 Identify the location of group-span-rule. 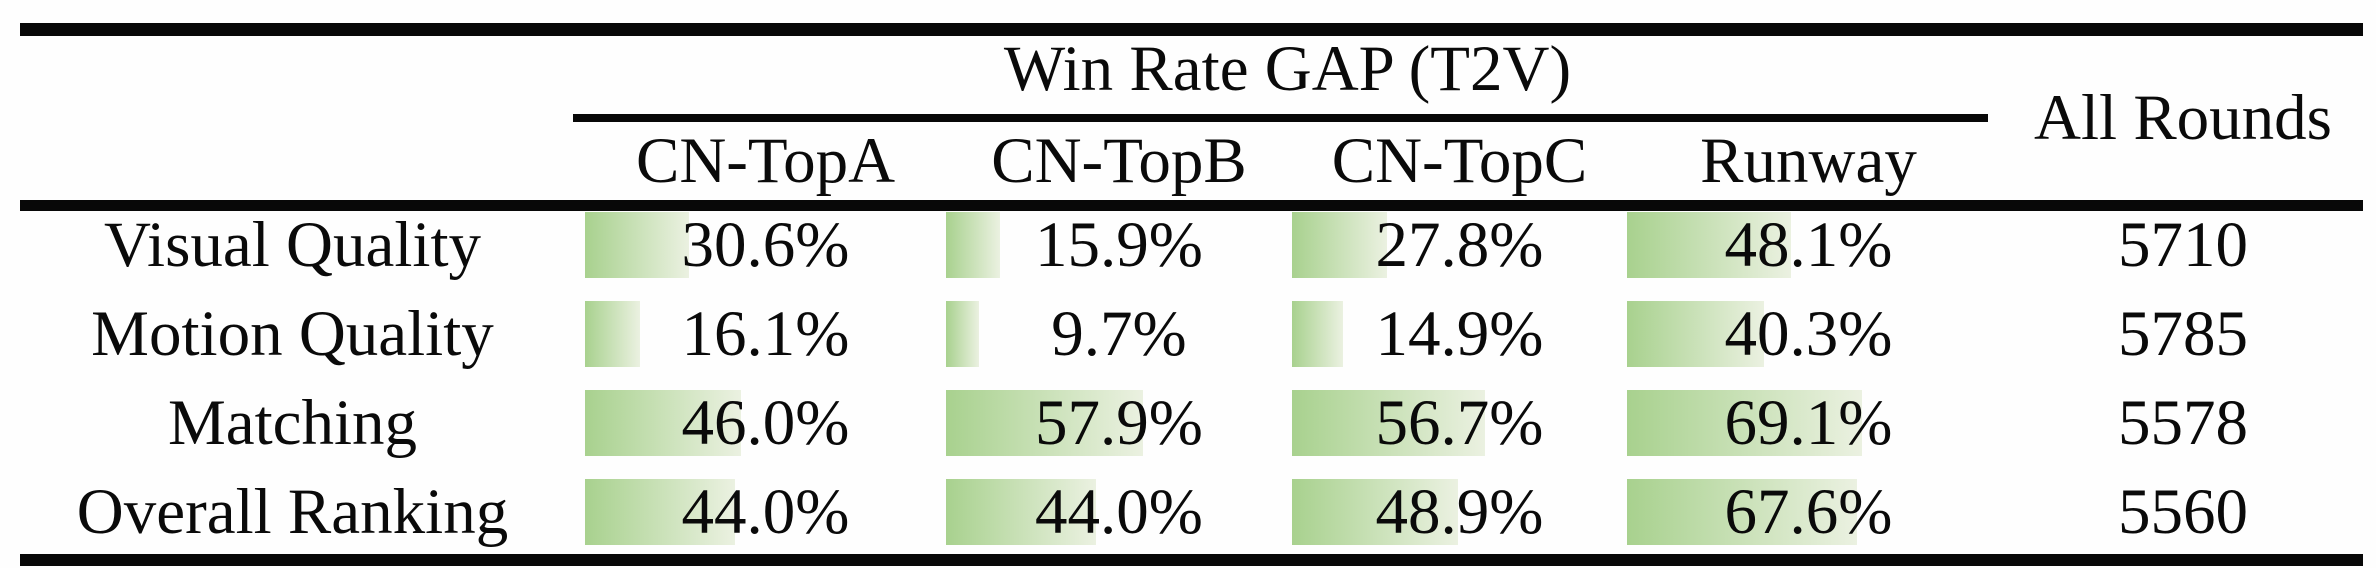
(1280, 118).